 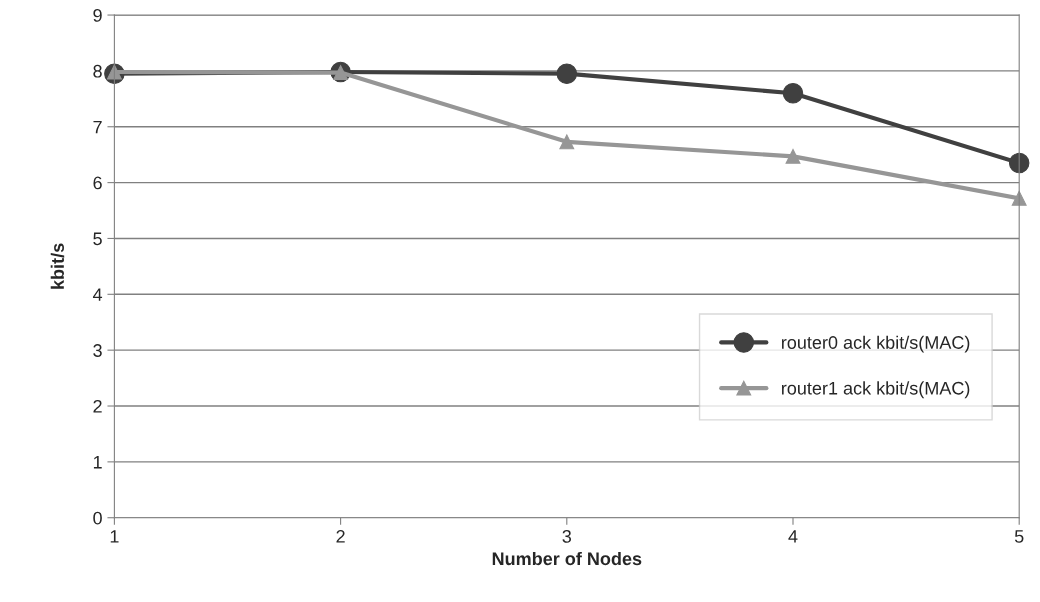 I want to click on x-tick-label: 2, so click(x=340, y=536).